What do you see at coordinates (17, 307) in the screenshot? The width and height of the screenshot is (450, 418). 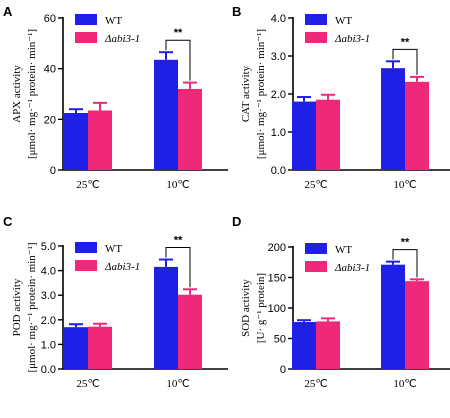 I see `y-axis-label: POD activity` at bounding box center [17, 307].